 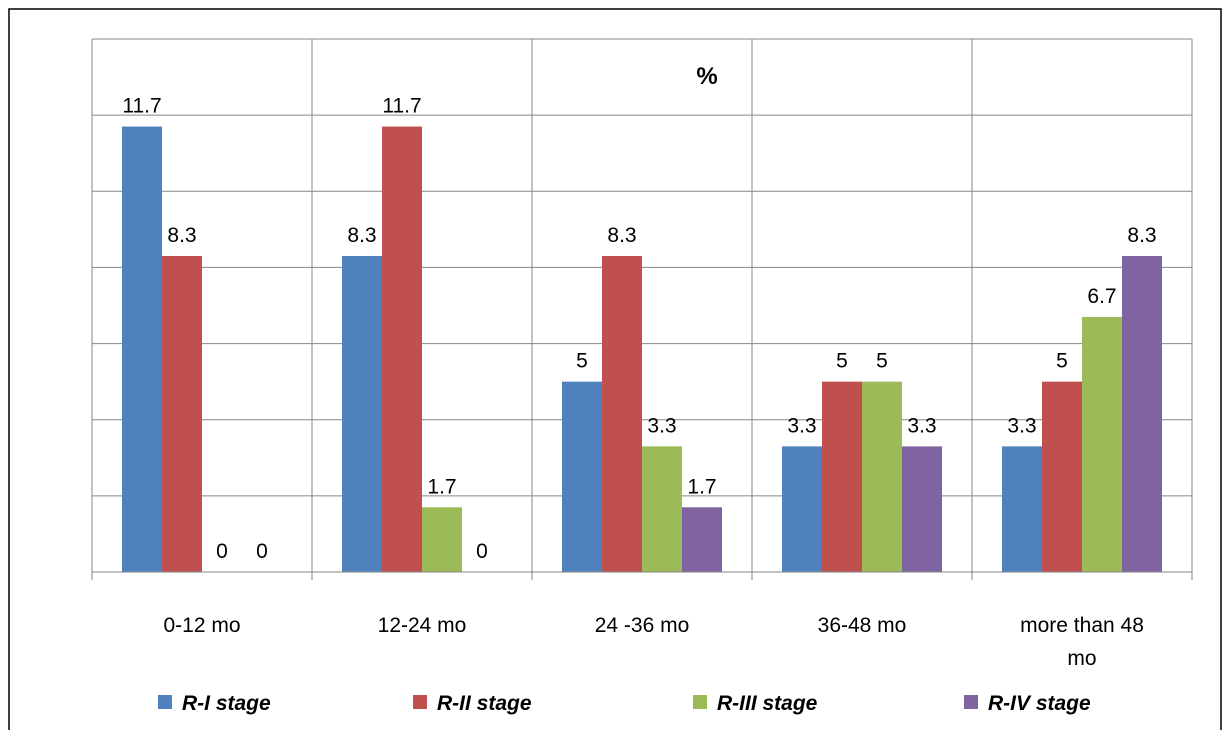 I want to click on x-tick-label: 36-48 mo, so click(x=862, y=625).